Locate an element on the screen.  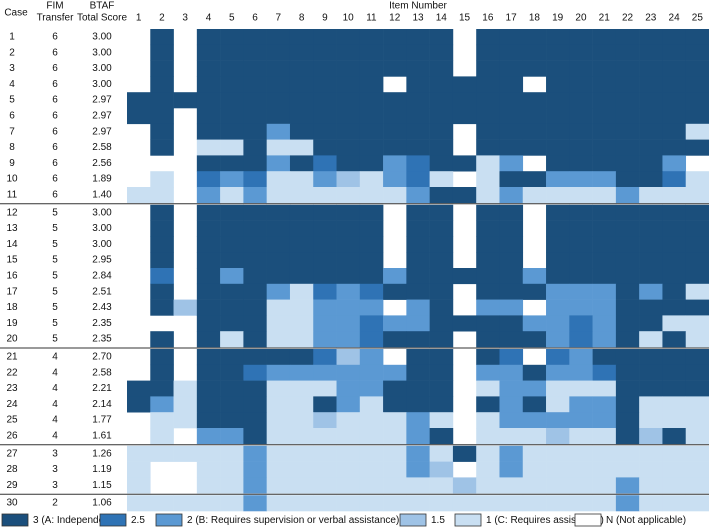
x-tick-label: 22 is located at coordinates (628, 18).